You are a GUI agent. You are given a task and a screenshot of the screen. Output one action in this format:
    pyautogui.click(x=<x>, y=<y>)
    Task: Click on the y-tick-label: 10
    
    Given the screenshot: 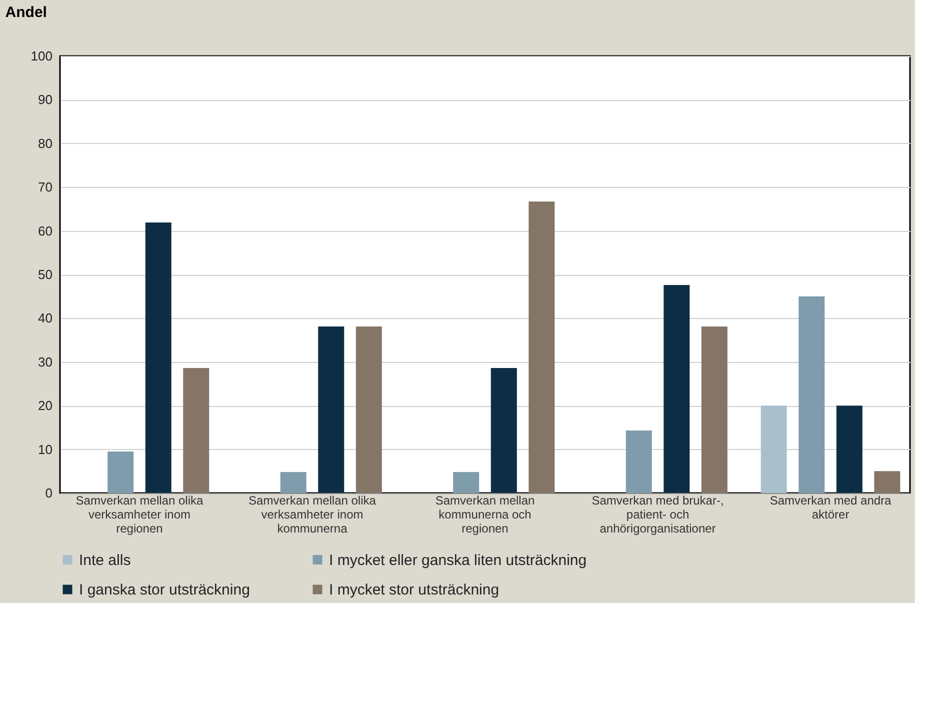 What is the action you would take?
    pyautogui.click(x=45, y=449)
    